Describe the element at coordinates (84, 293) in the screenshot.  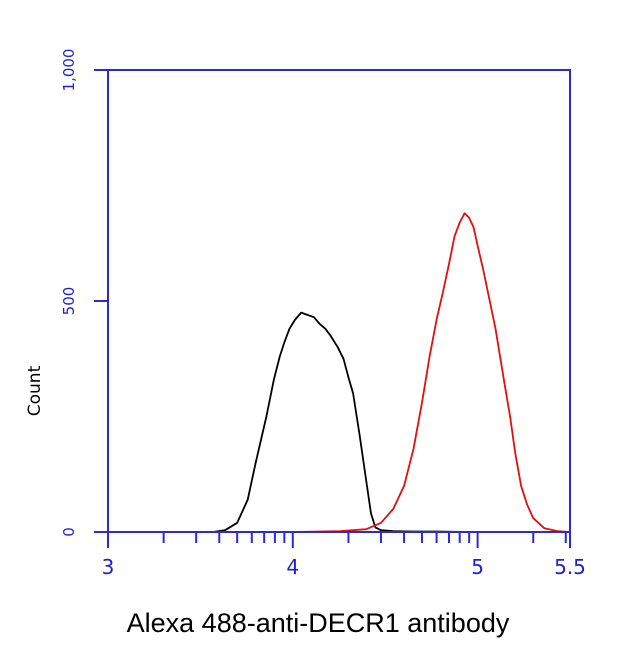
I see `y-axis: 0 500 1,000` at that location.